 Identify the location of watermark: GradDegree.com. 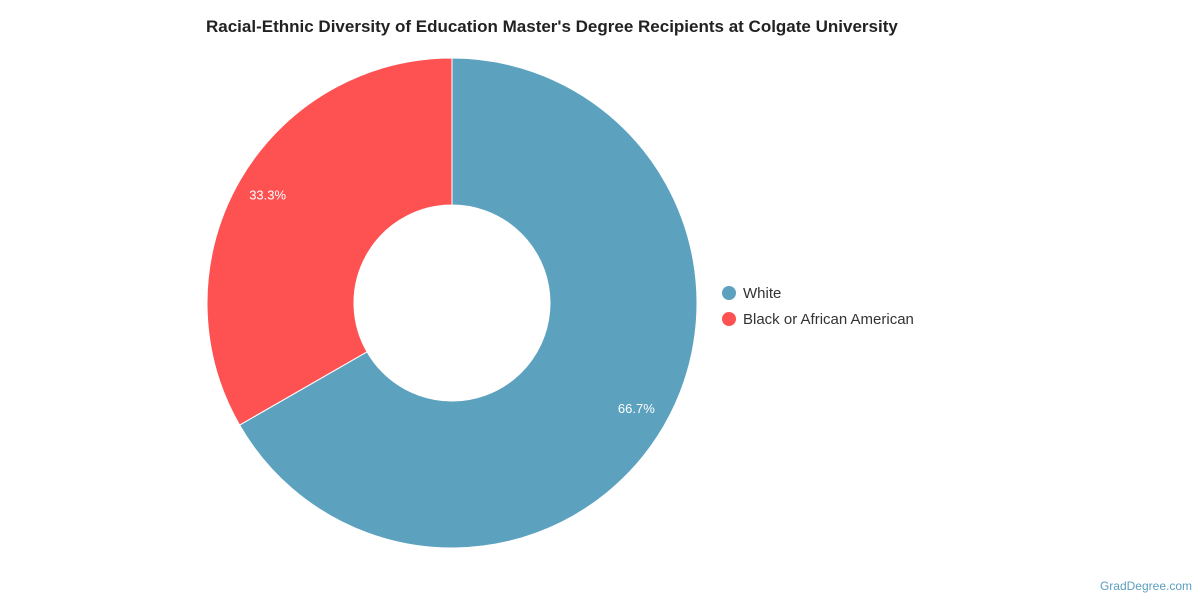
(1145, 586).